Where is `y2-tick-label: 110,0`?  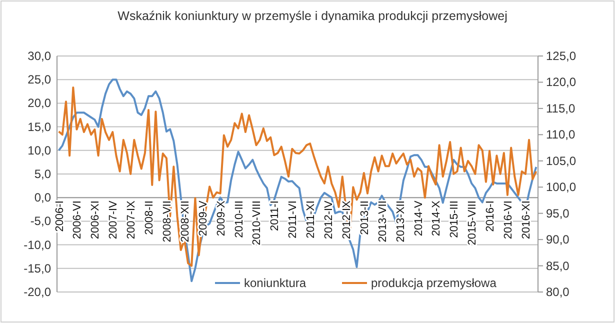 y2-tick-label: 110,0 is located at coordinates (561, 135).